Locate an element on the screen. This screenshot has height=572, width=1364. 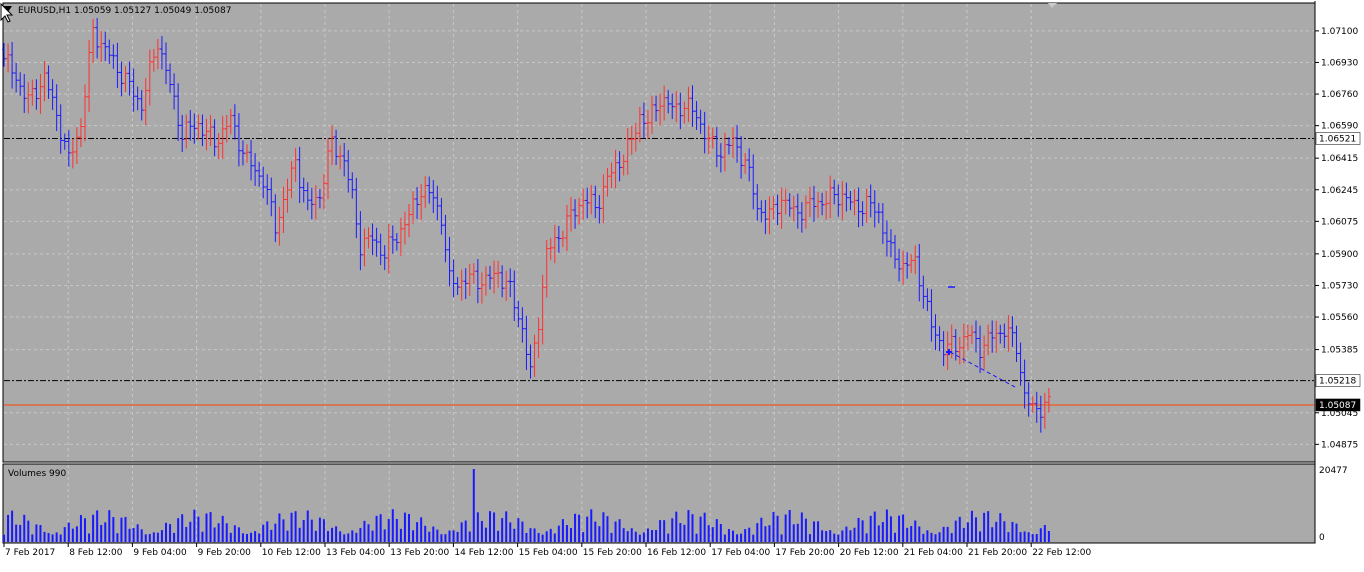
x-tick-label: 21 Feb 04:00 is located at coordinates (933, 553).